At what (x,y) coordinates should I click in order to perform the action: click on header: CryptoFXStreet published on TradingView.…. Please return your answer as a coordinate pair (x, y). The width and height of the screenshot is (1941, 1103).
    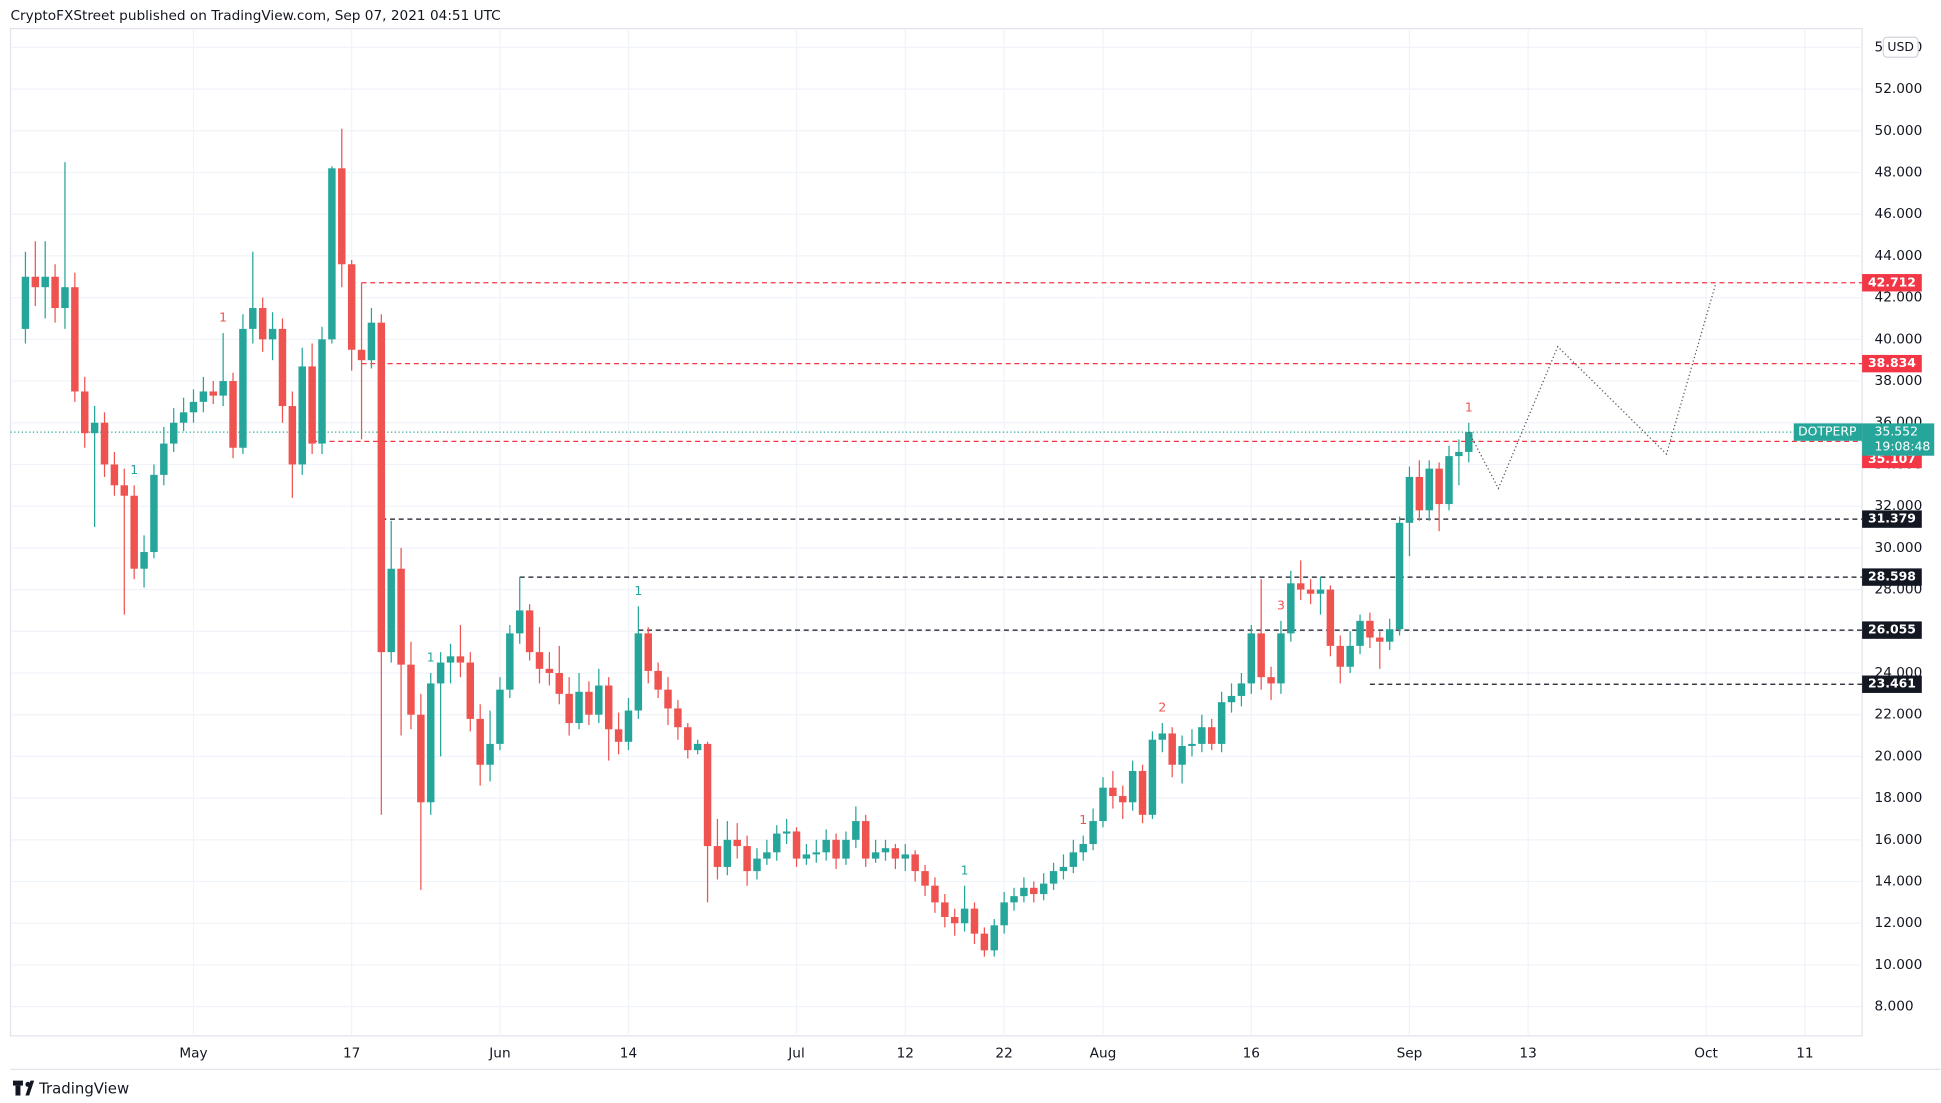
    Looking at the image, I should click on (256, 16).